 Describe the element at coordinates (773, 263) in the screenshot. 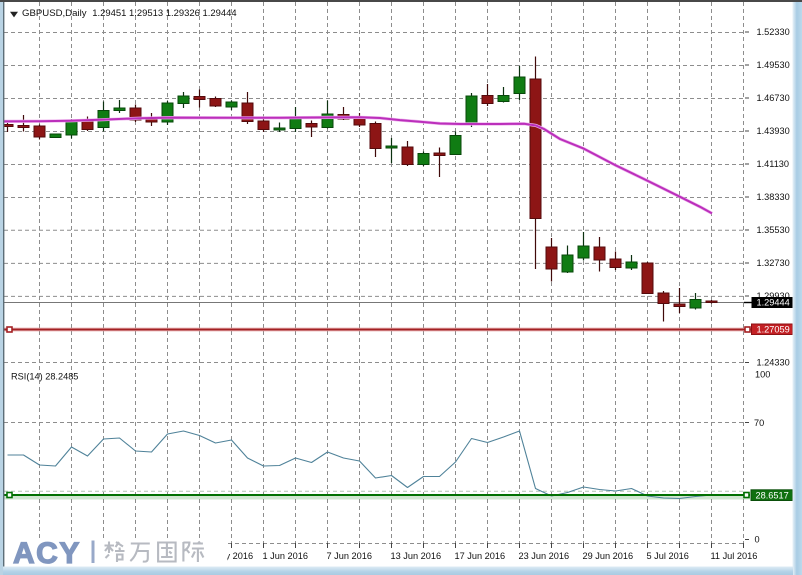

I see `svg-text: 1.32730` at that location.